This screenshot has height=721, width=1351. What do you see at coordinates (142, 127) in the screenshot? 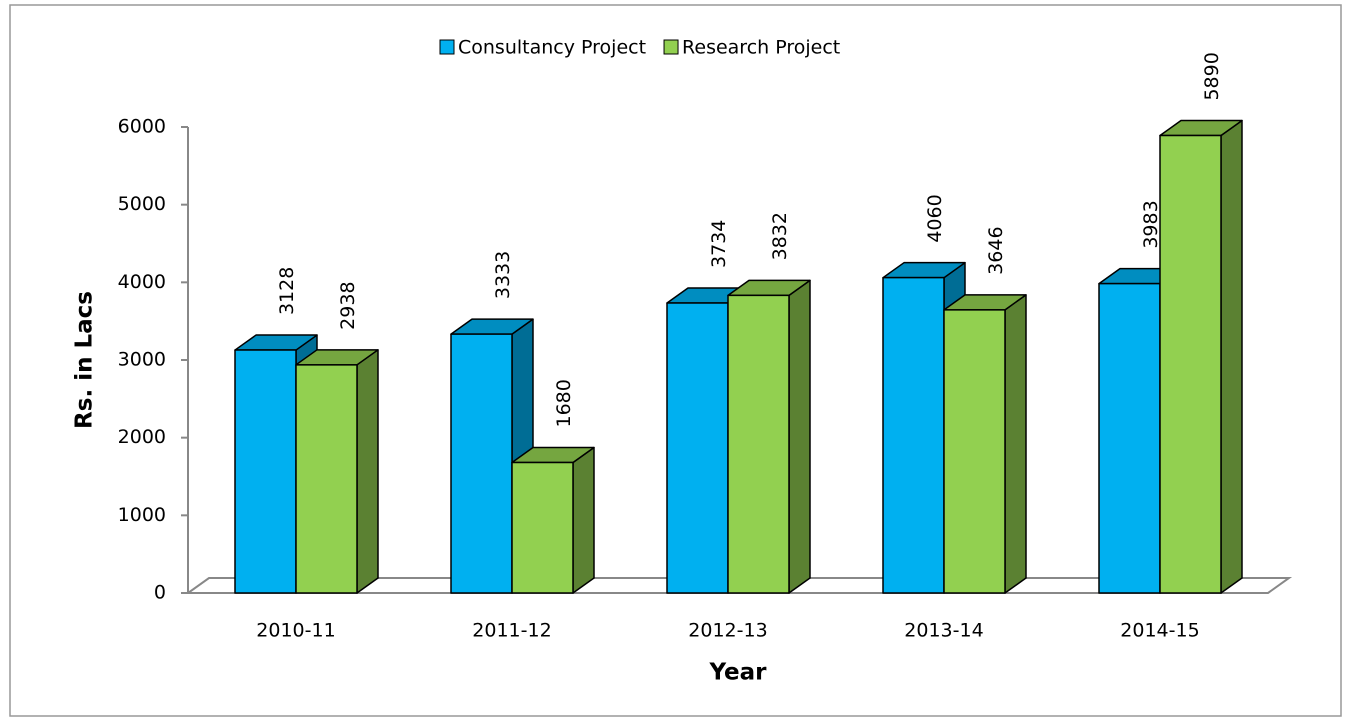
I see `y-tick-label: 6000` at bounding box center [142, 127].